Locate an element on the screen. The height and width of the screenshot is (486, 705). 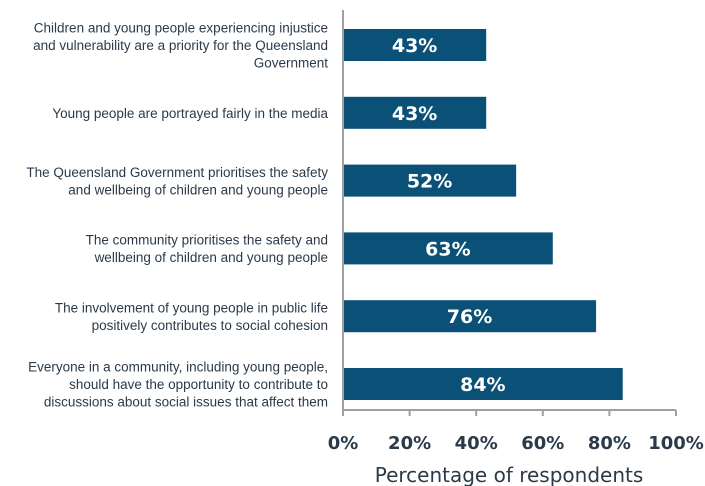
category-label-line: Government is located at coordinates (291, 63).